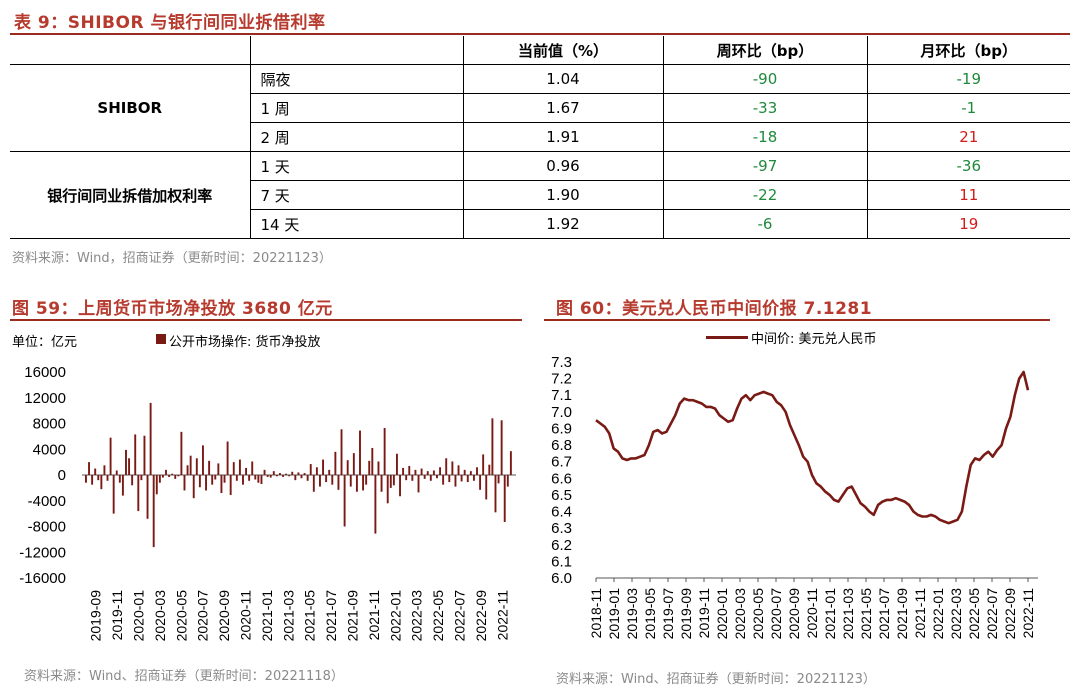 This screenshot has height=691, width=1080. Describe the element at coordinates (765, 137) in the screenshot. I see `wow-cell: -18` at that location.